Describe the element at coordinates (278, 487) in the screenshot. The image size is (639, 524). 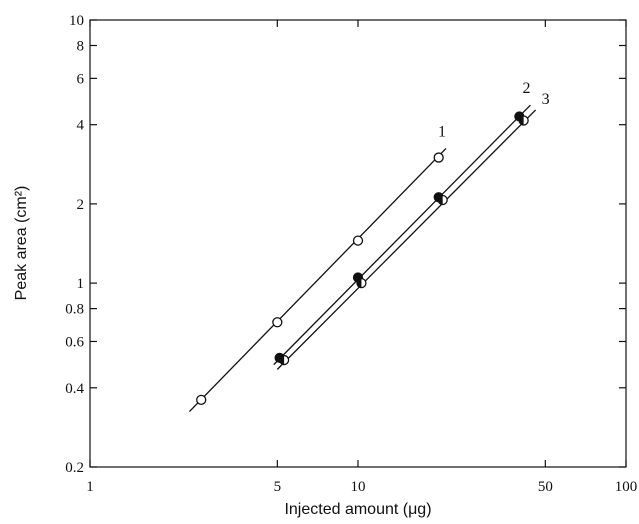
I see `x-tick-label: 5` at that location.